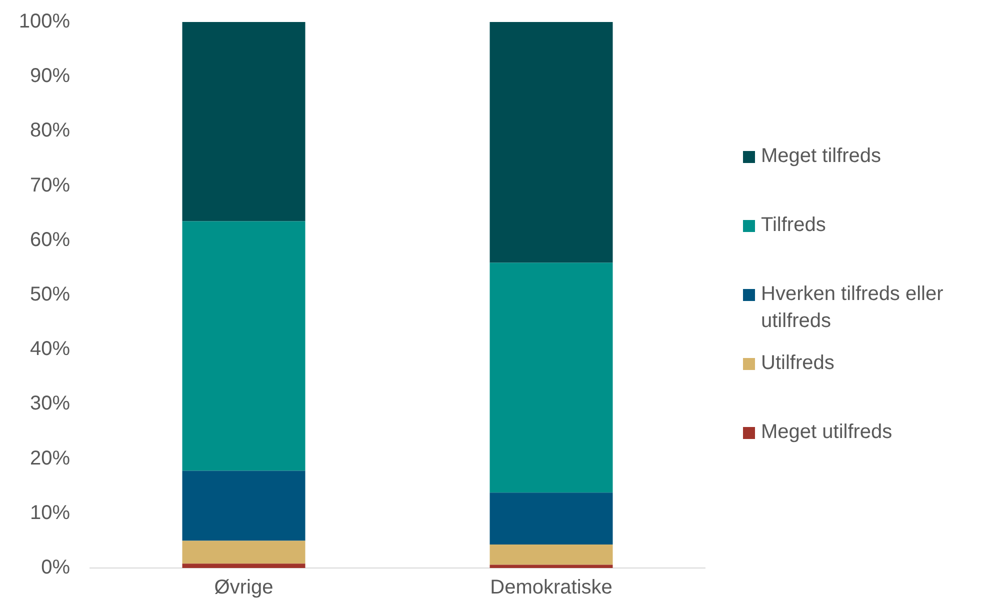 The image size is (982, 606). What do you see at coordinates (551, 587) in the screenshot?
I see `x-tick-label: Demokratiske` at bounding box center [551, 587].